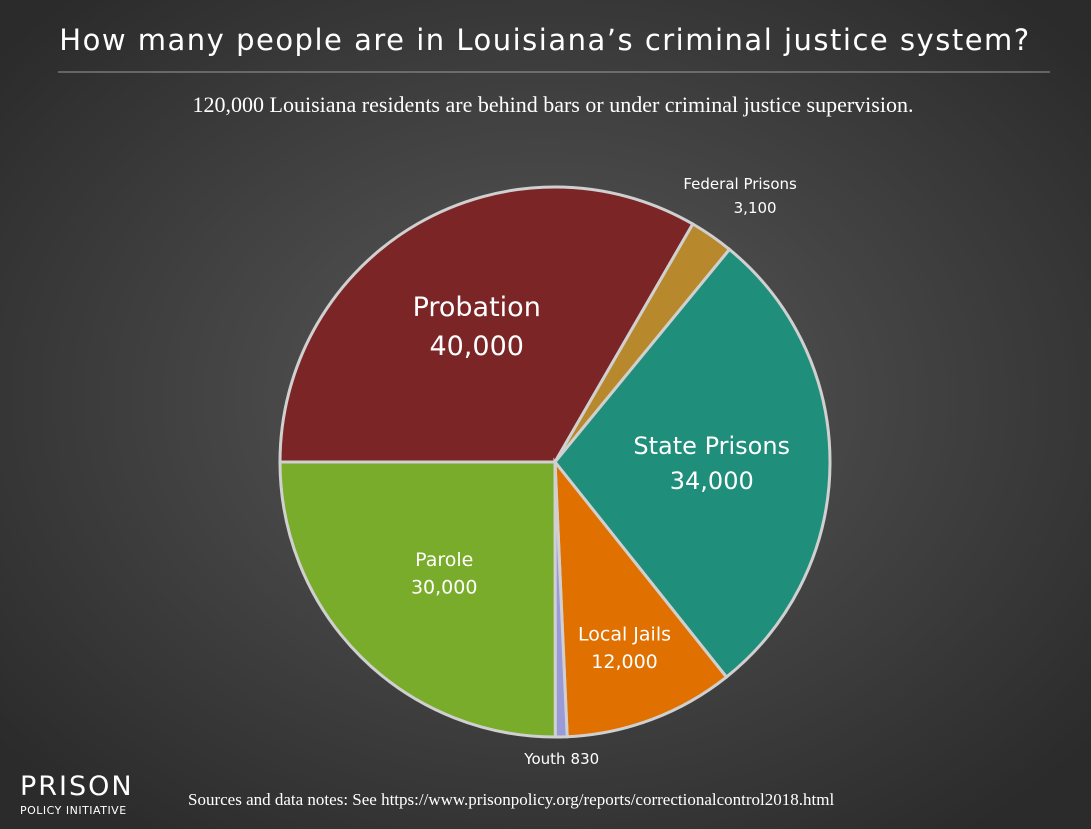  What do you see at coordinates (740, 196) in the screenshot?
I see `slice-label: Federal Prisons 3,100` at bounding box center [740, 196].